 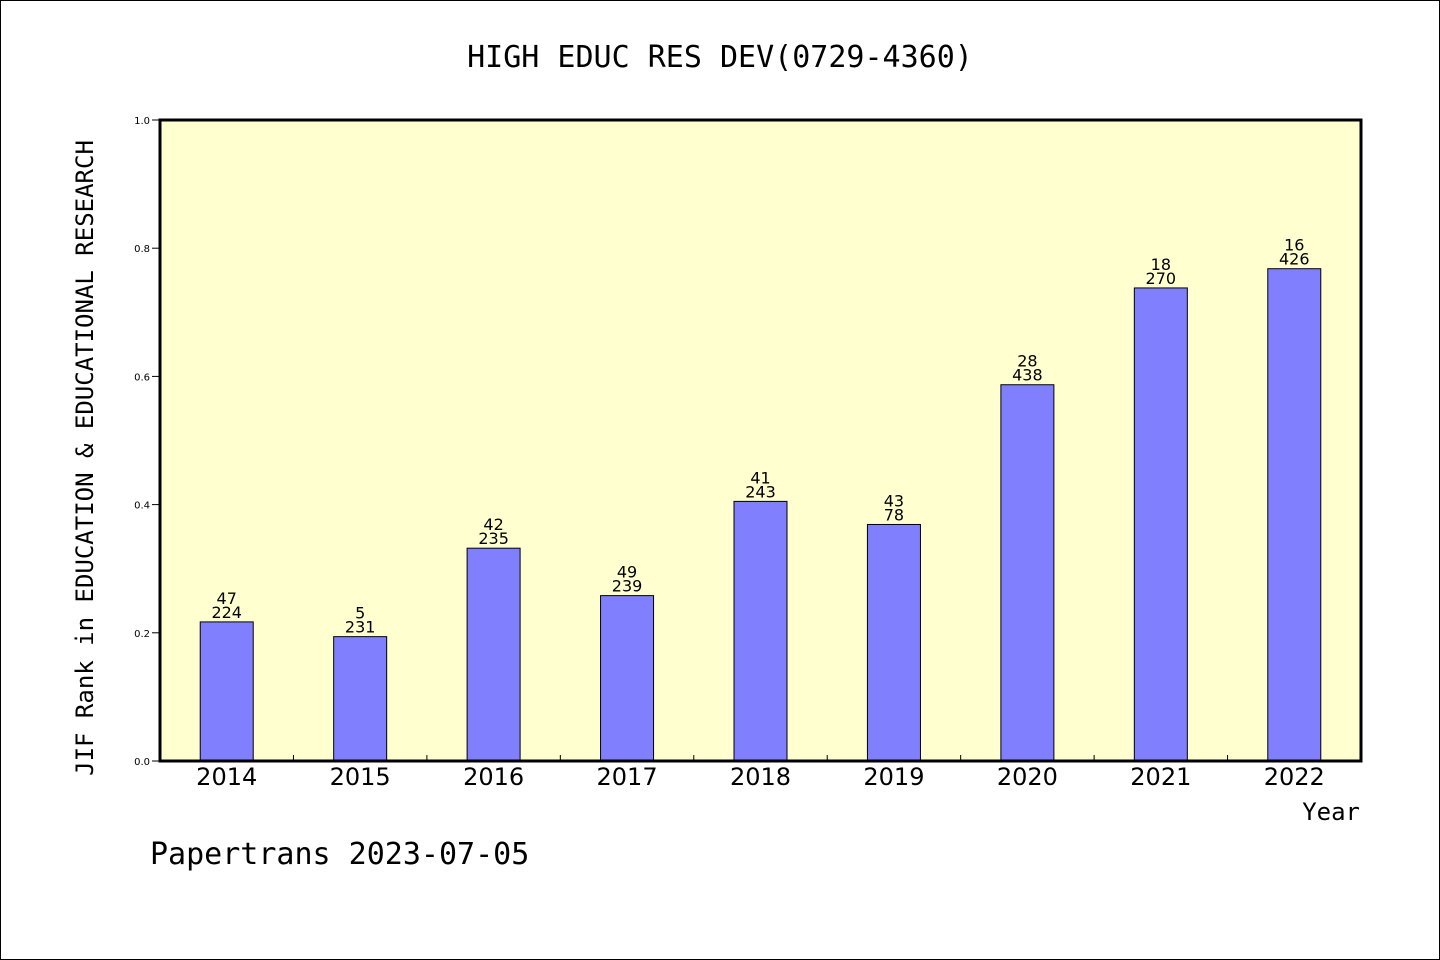 I want to click on y-tick-label: 0.0, so click(x=142, y=762).